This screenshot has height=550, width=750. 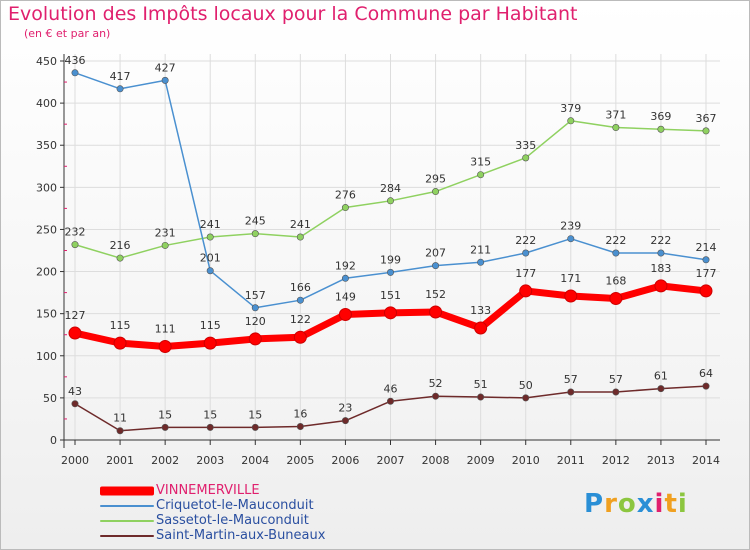 I want to click on y-tick-label: 300, so click(x=46, y=187).